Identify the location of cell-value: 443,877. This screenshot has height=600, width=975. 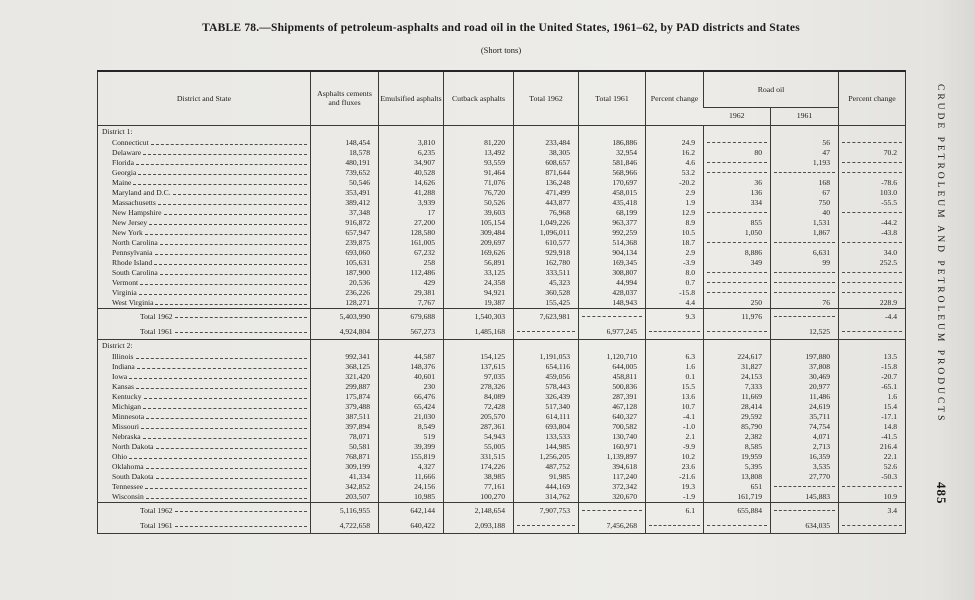
(546, 202).